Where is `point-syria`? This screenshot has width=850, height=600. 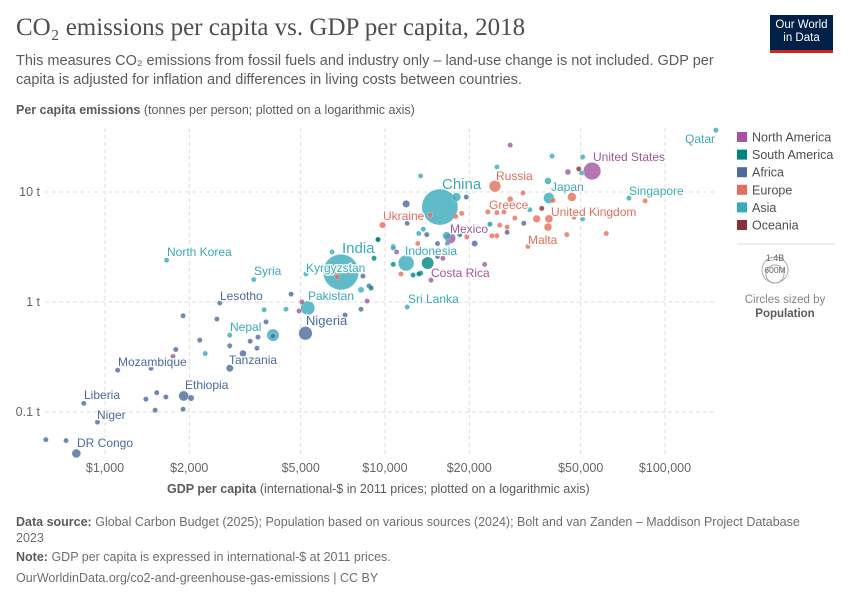
point-syria is located at coordinates (253, 279).